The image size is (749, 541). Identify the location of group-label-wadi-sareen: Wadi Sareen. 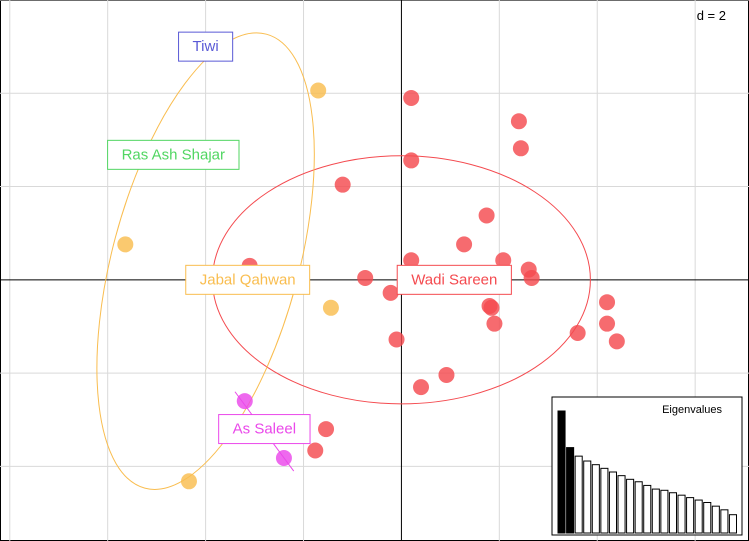
(454, 279).